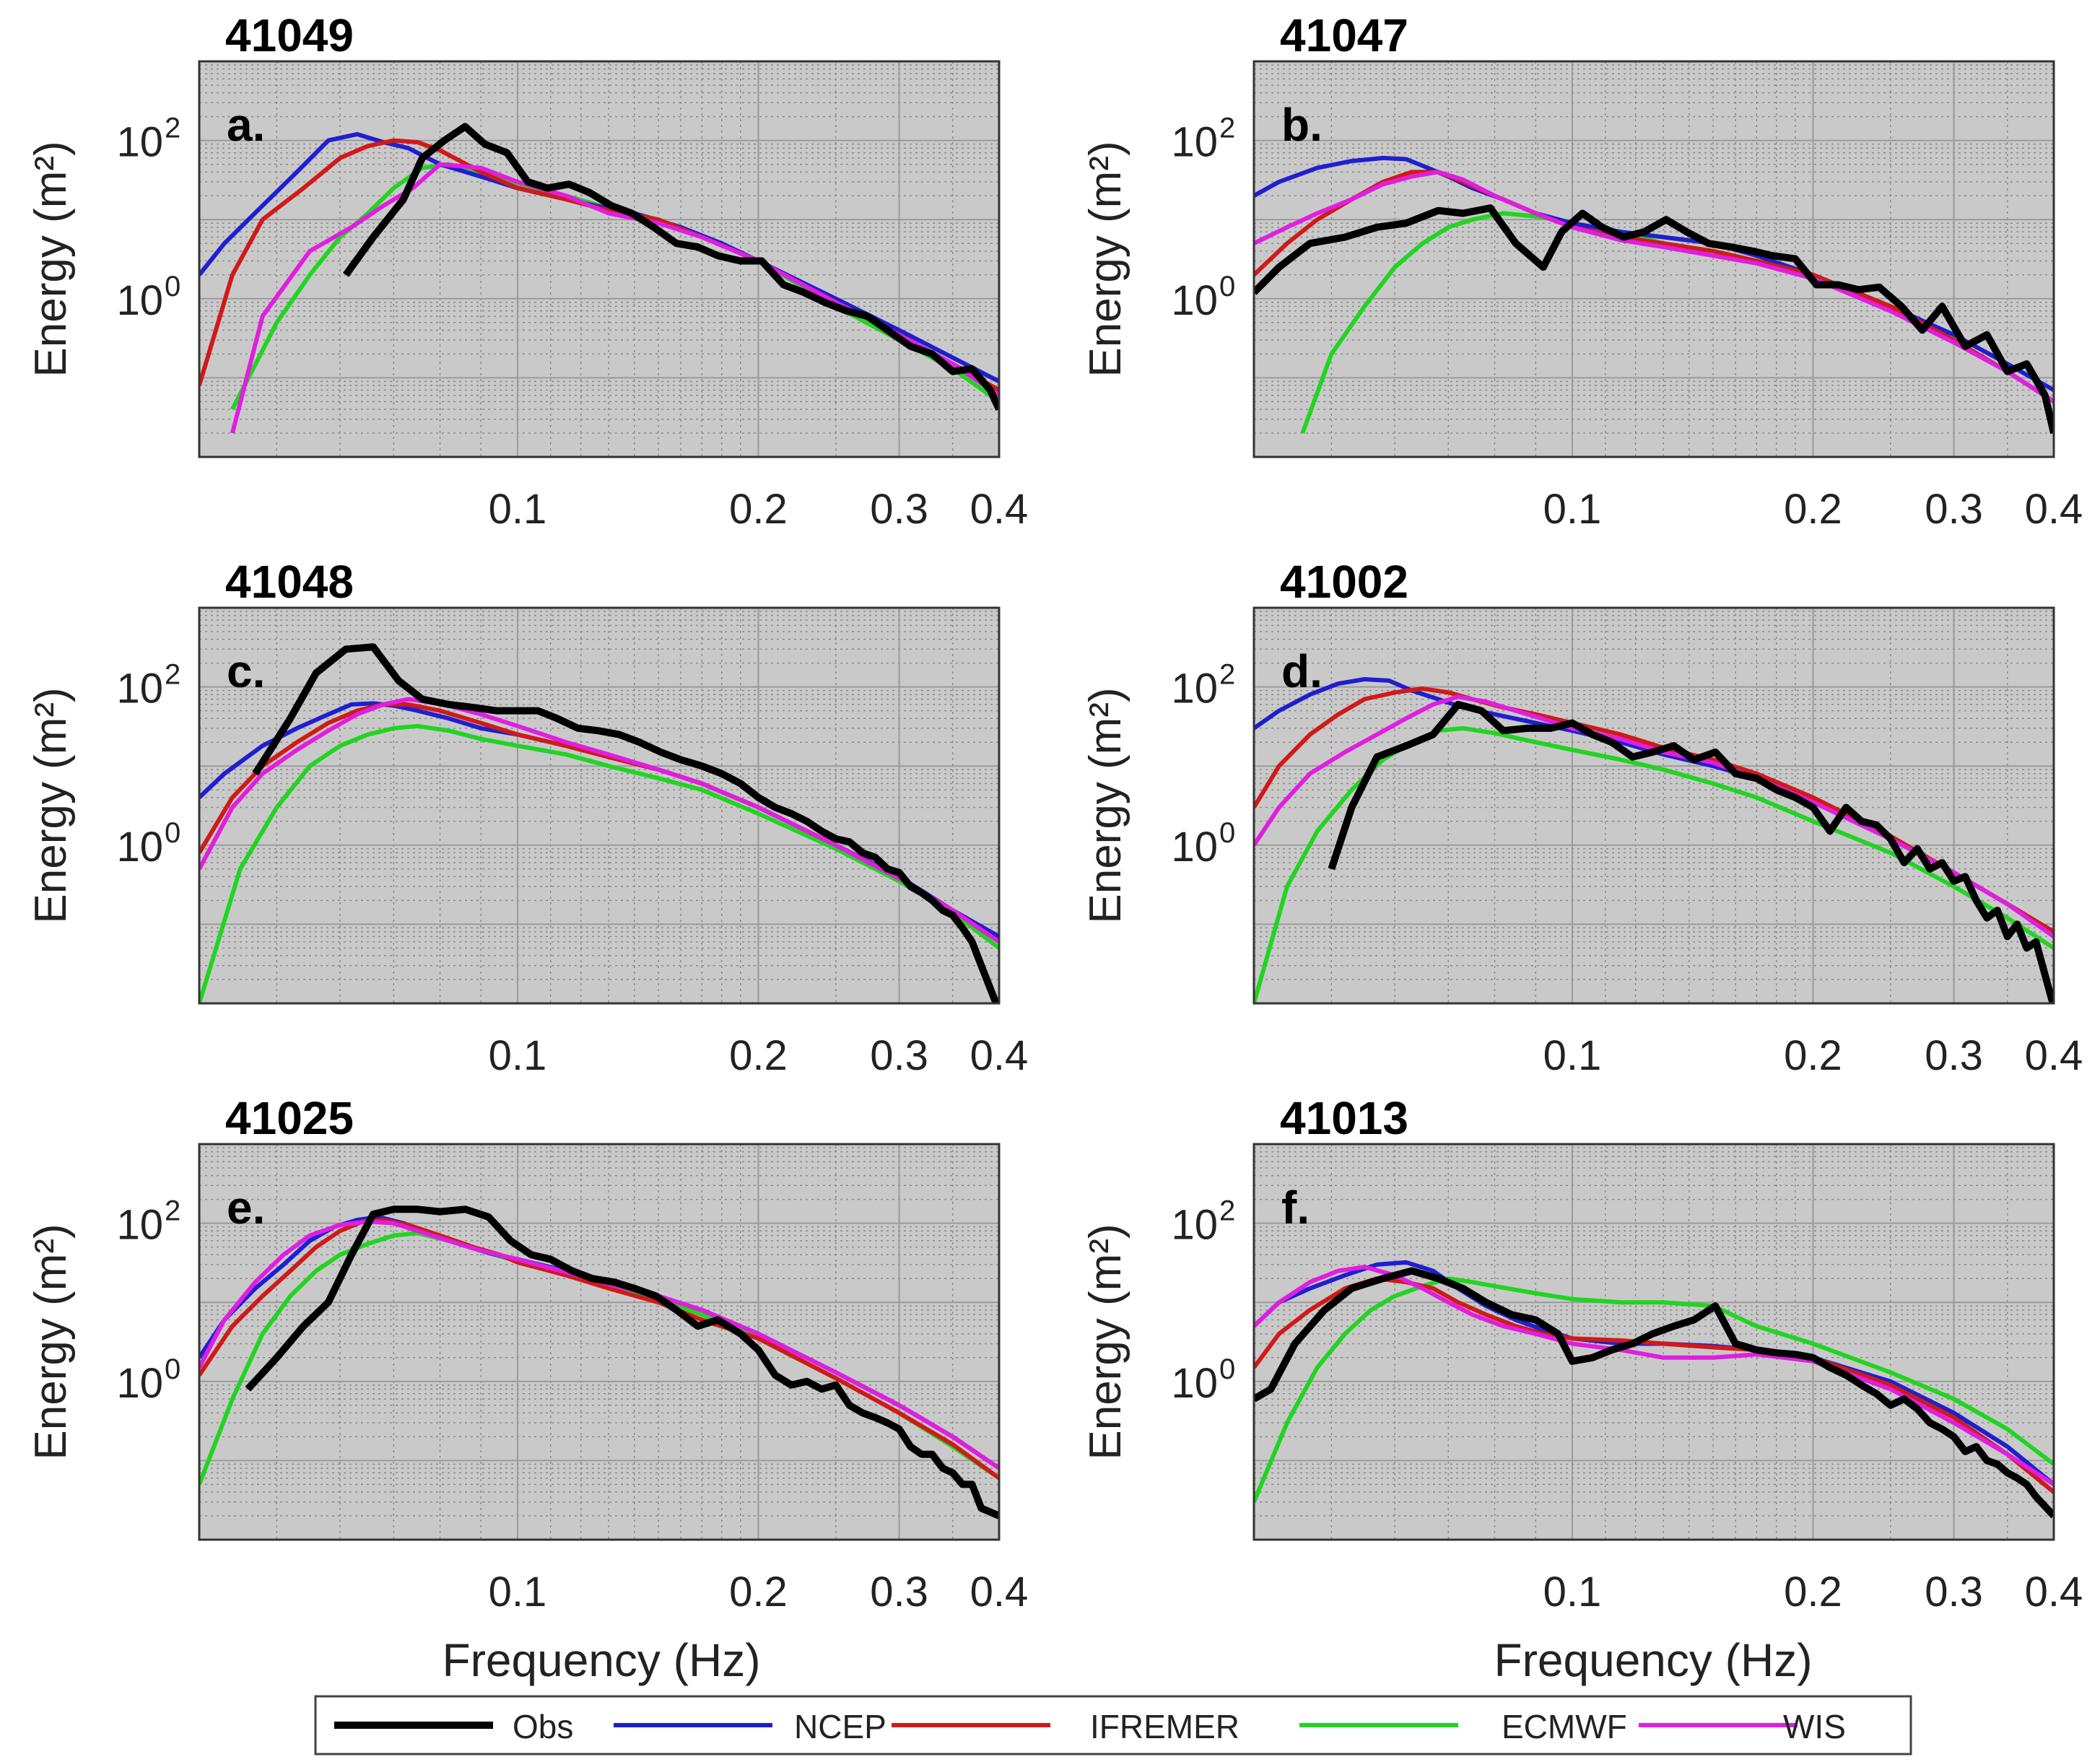  I want to click on panel-title: 41049, so click(289, 35).